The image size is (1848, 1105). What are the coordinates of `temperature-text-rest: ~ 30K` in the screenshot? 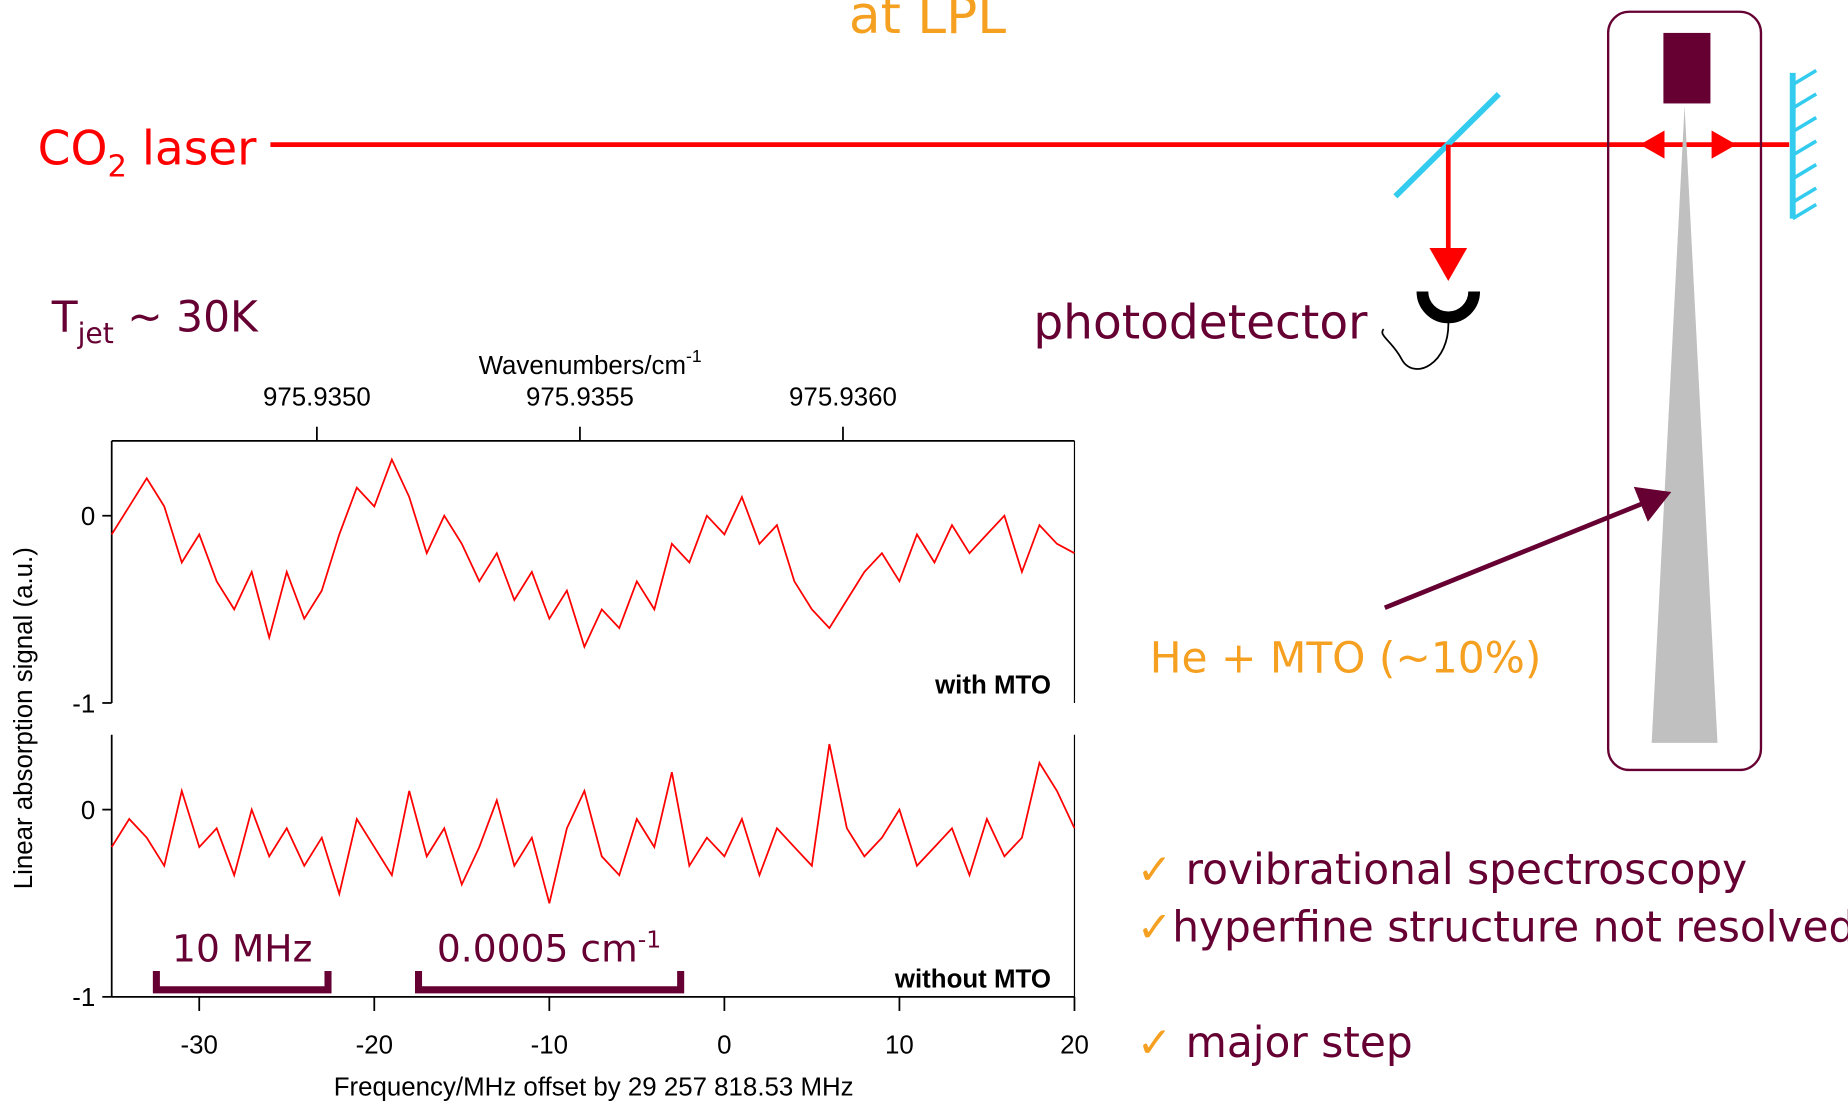 It's located at (186, 317).